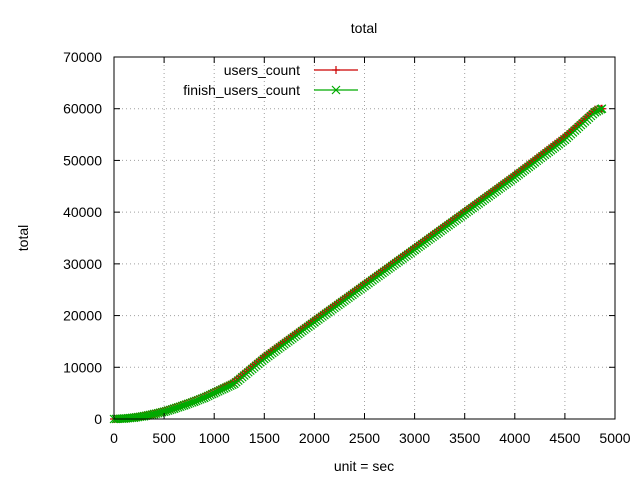 The image size is (640, 480). What do you see at coordinates (464, 438) in the screenshot?
I see `x-tick-label: 3500` at bounding box center [464, 438].